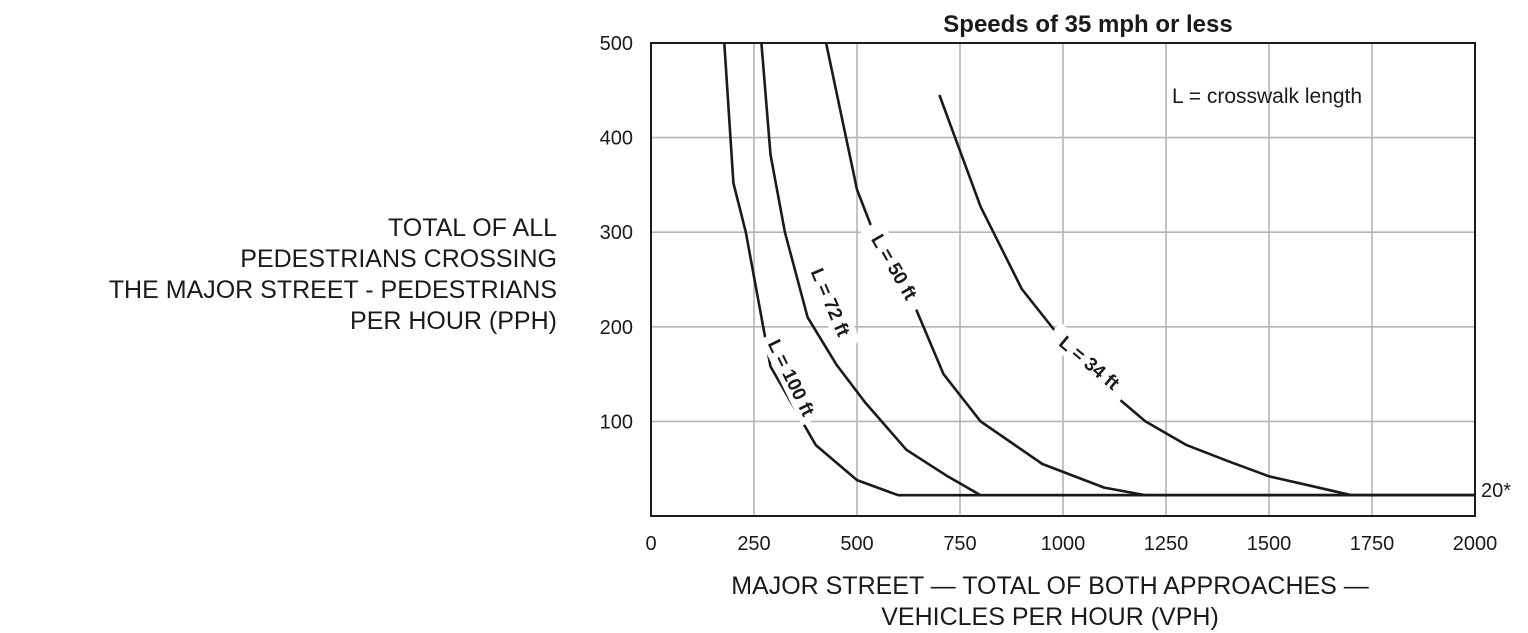  I want to click on x-tick-label: 750, so click(959, 544).